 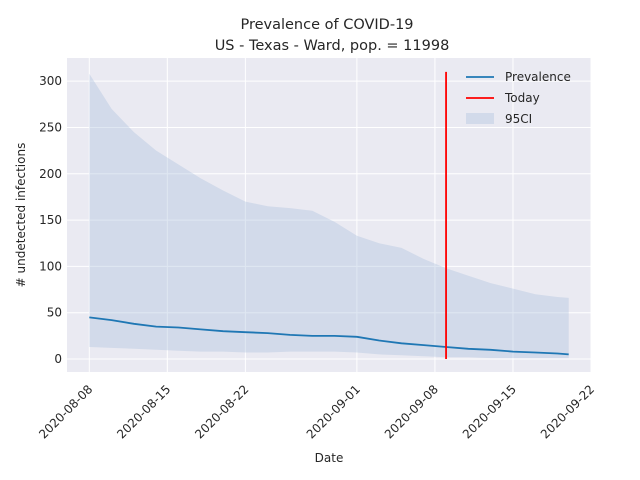 What do you see at coordinates (143, 411) in the screenshot?
I see `x-tick-label: 2020-08-15` at bounding box center [143, 411].